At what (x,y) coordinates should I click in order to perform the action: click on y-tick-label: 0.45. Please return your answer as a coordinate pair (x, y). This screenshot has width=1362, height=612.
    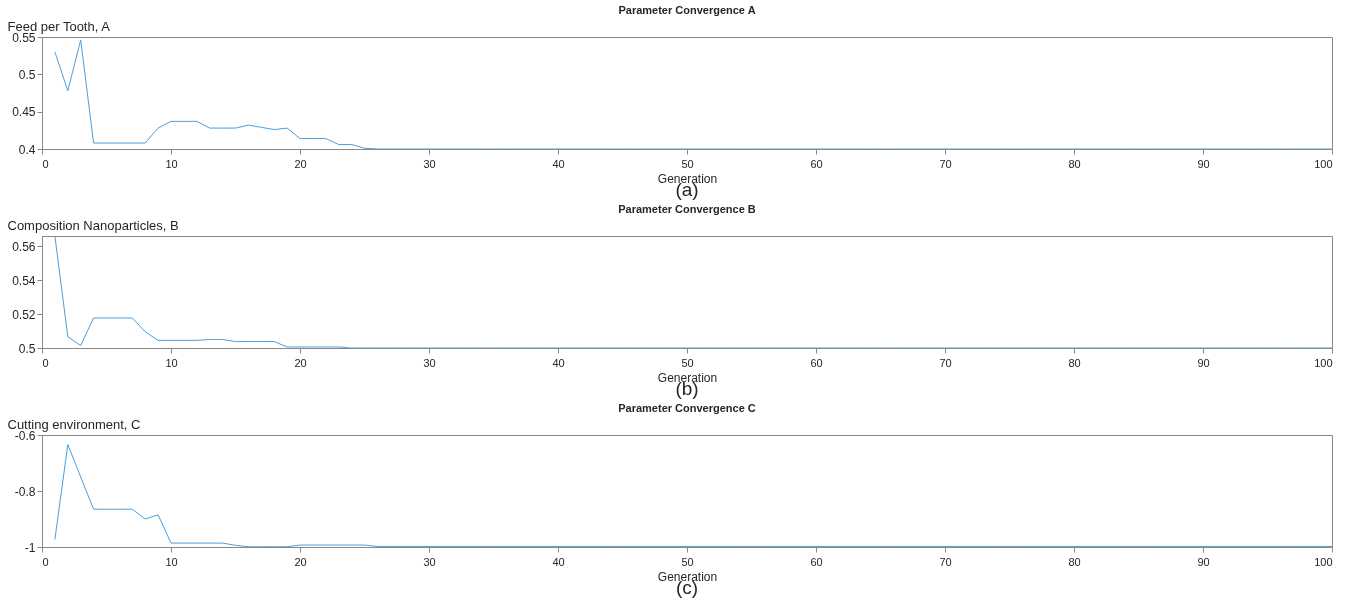
    Looking at the image, I should click on (24, 112).